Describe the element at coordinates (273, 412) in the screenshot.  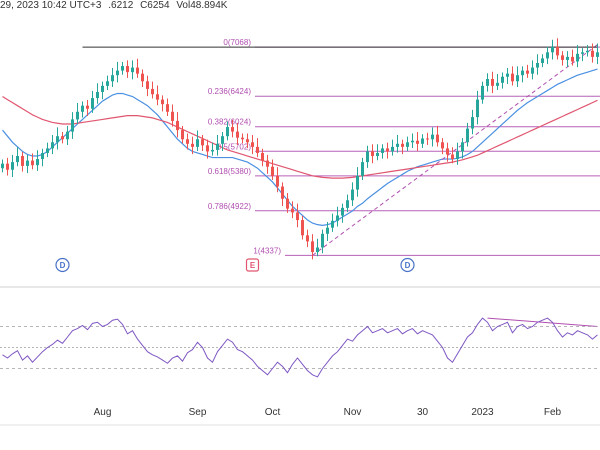
I see `x-tick-label: Oct` at that location.